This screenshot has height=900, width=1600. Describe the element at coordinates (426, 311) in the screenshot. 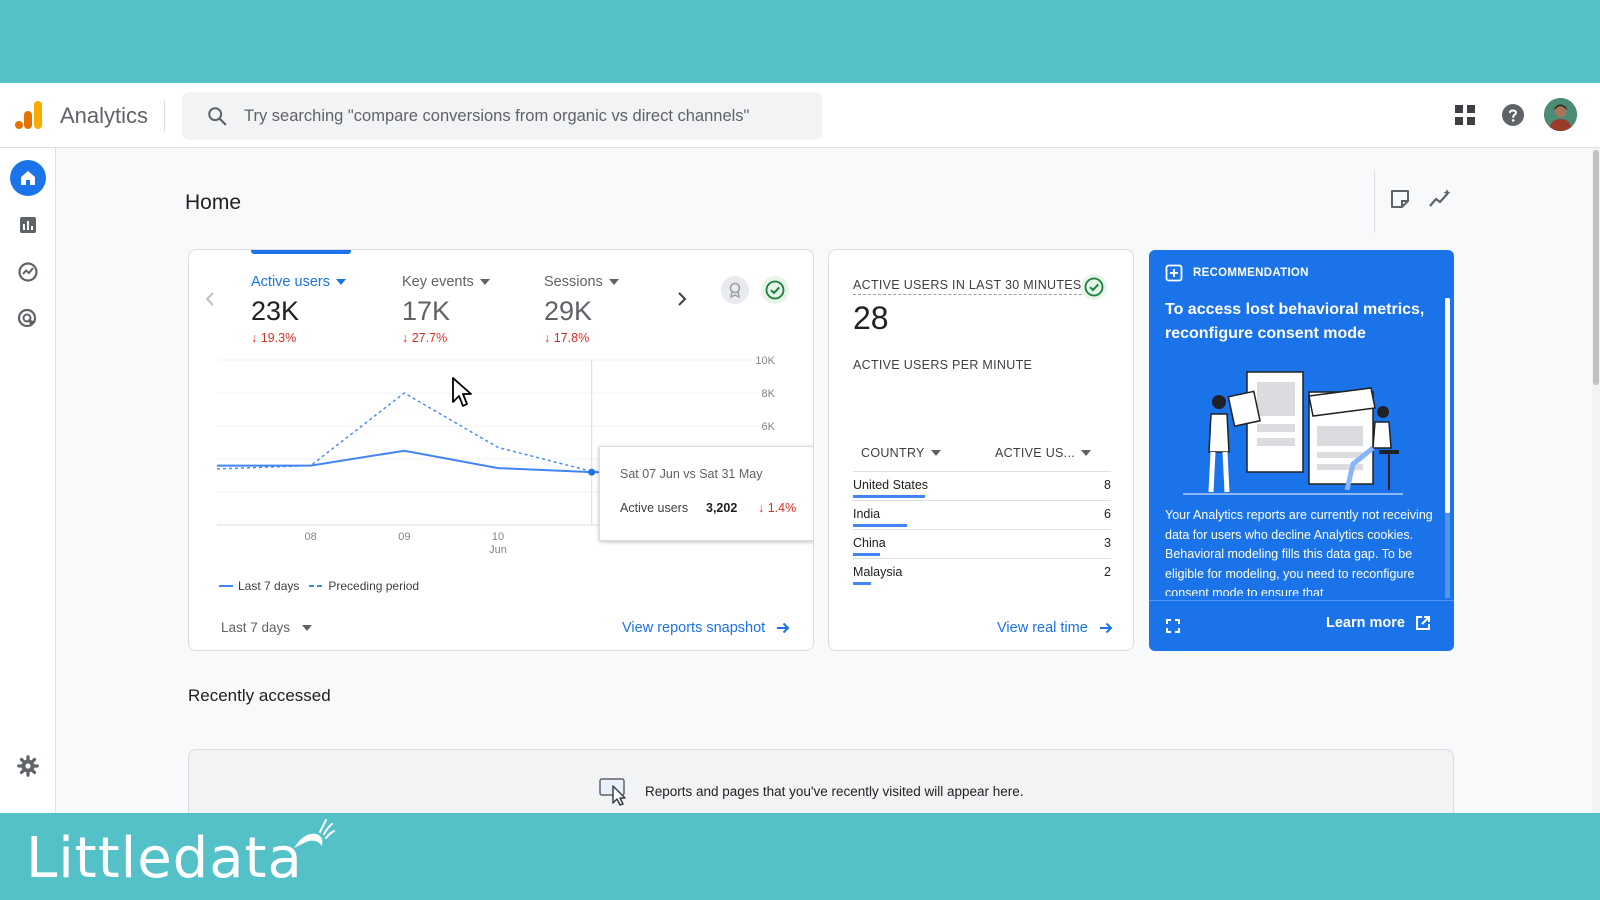

I see `metric-value: 17K` at that location.